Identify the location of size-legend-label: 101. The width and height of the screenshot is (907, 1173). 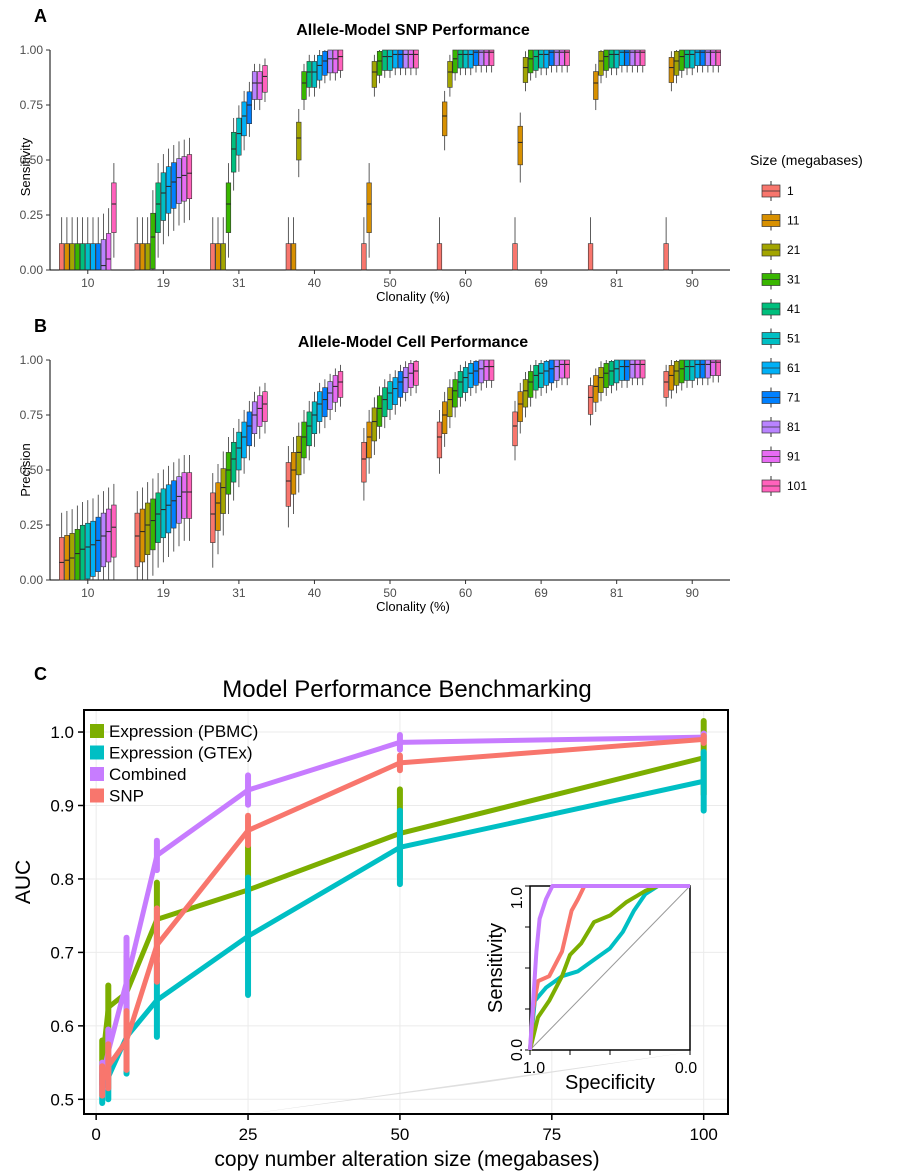
(797, 486).